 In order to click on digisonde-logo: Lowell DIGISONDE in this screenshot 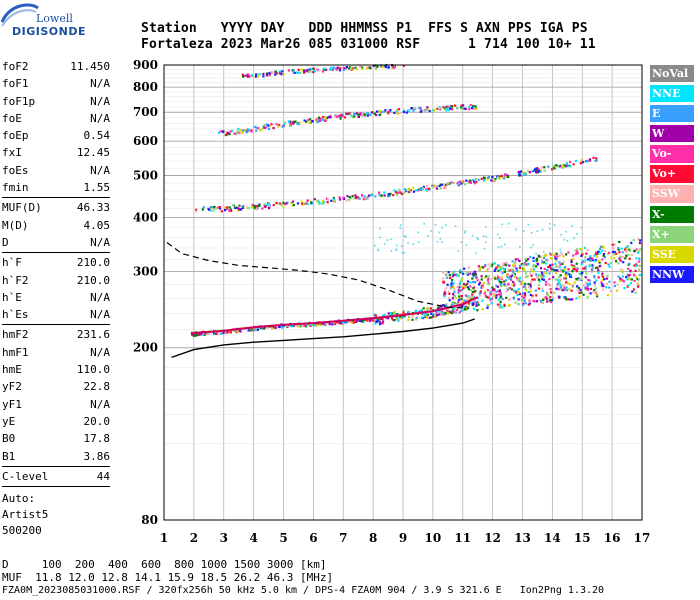, I will do `click(60, 25)`.